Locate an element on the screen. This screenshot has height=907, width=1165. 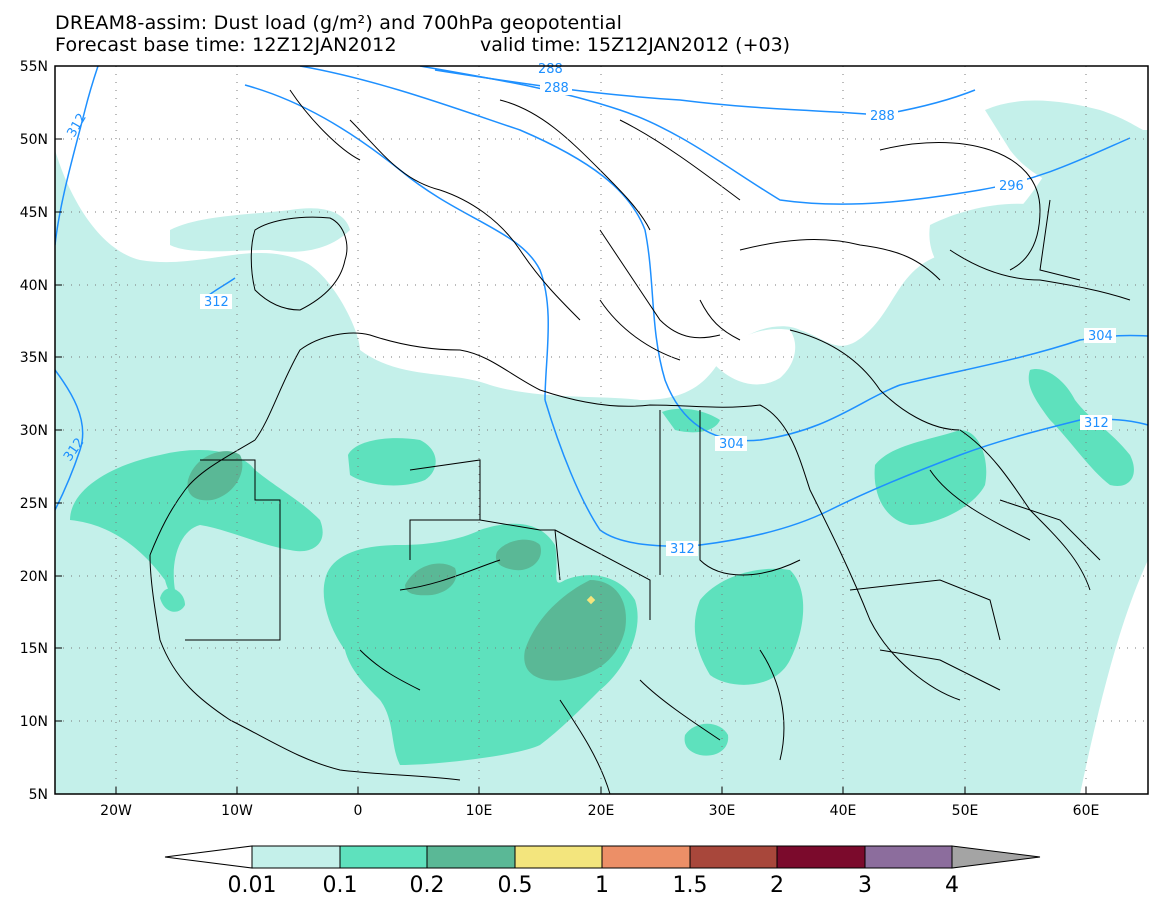
lon-label: 60E is located at coordinates (1086, 811).